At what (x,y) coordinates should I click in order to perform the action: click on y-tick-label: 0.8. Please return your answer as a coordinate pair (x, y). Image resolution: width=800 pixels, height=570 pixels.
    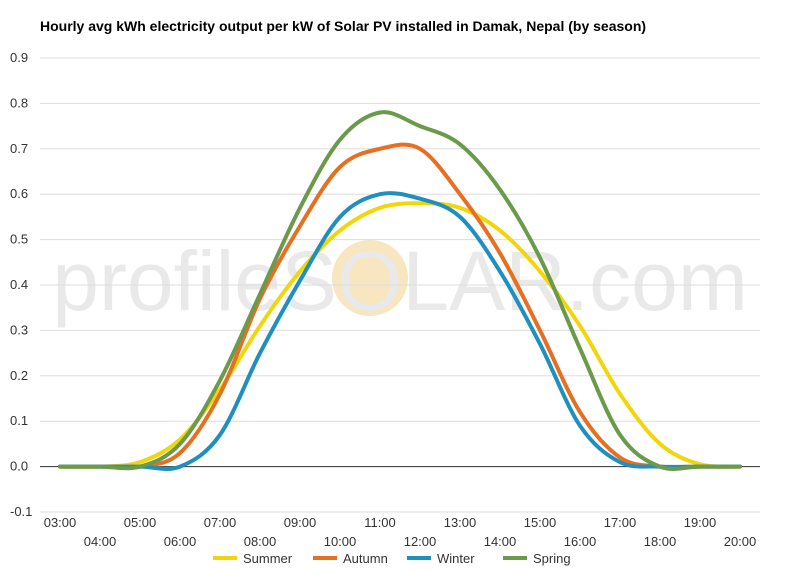
    Looking at the image, I should click on (19, 102).